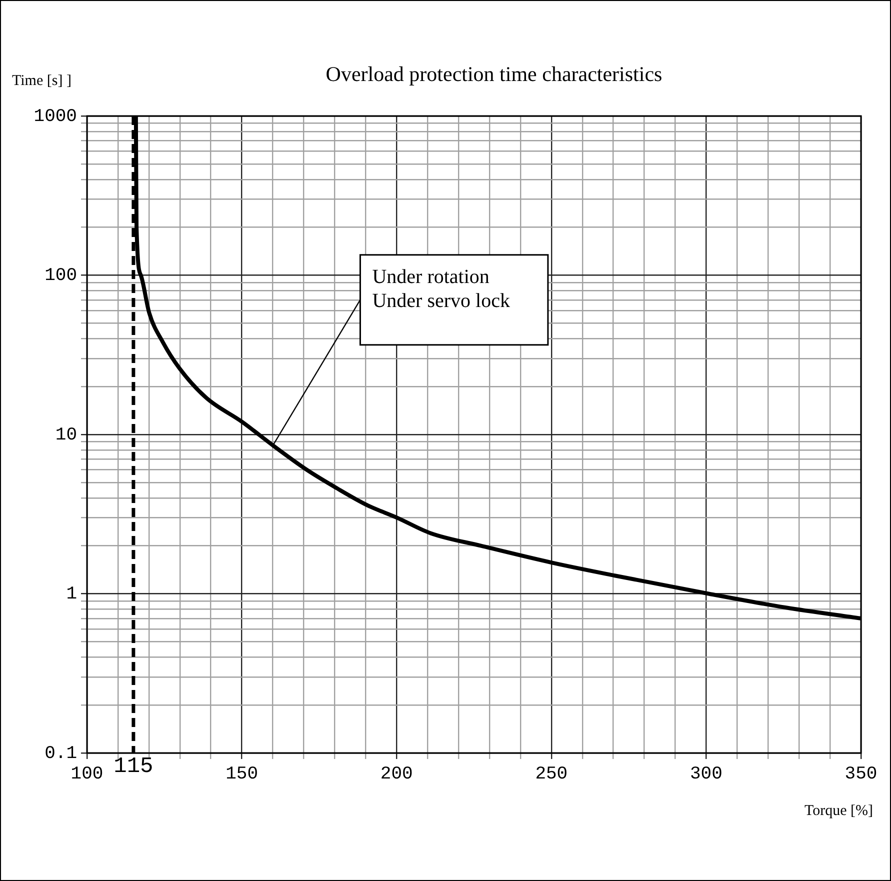 The image size is (891, 881). Describe the element at coordinates (134, 766) in the screenshot. I see `ref-line-label: 115` at that location.